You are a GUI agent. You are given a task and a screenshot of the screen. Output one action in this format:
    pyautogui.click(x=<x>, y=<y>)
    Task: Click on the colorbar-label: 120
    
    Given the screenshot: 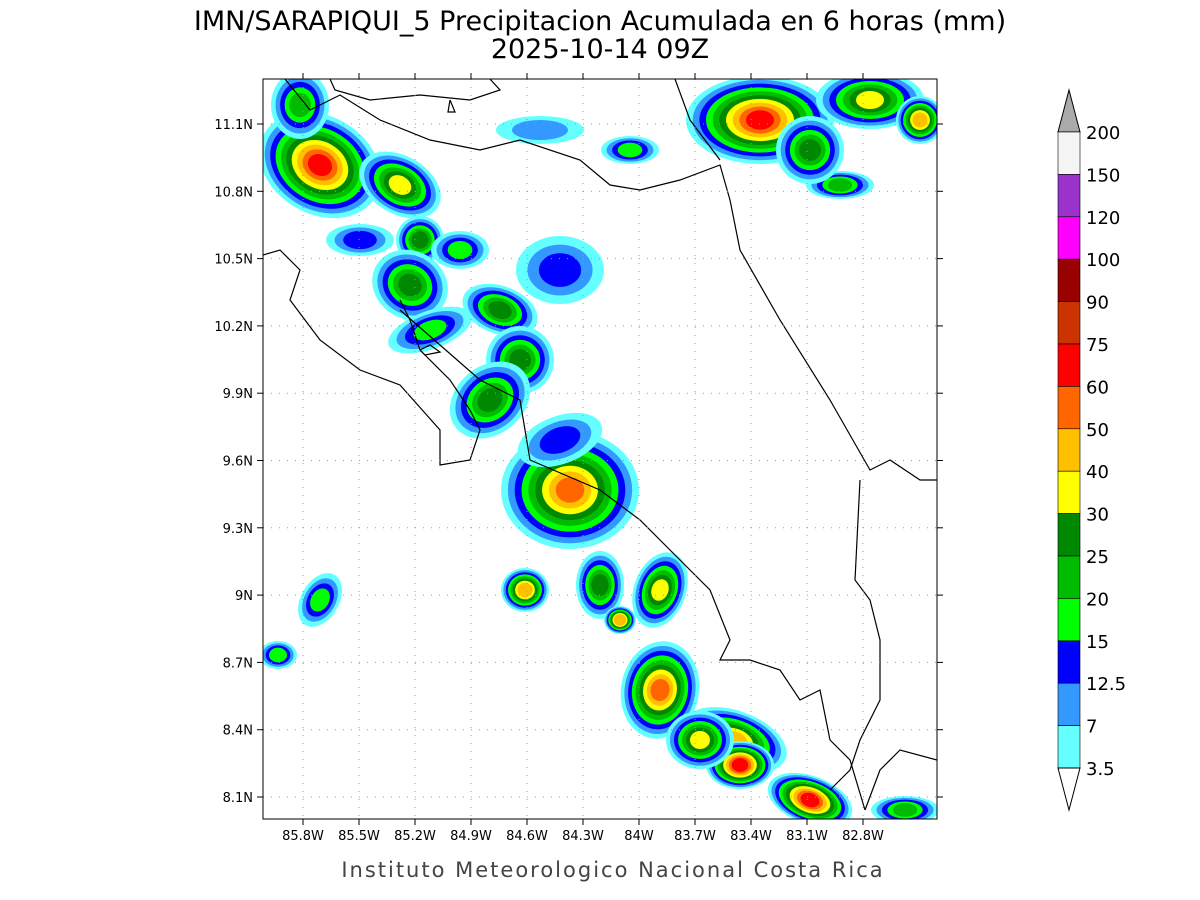 What is the action you would take?
    pyautogui.click(x=1103, y=218)
    